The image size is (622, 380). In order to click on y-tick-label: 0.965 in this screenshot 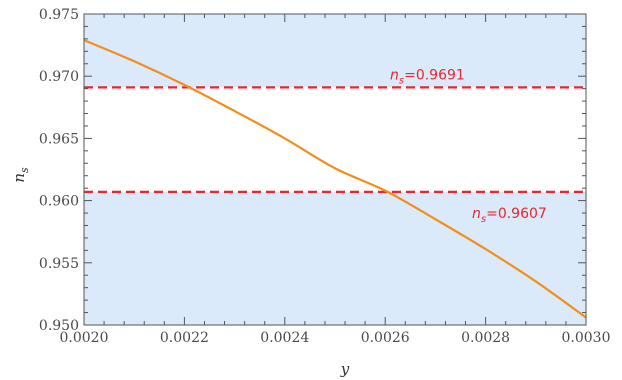, I will do `click(59, 139)`.